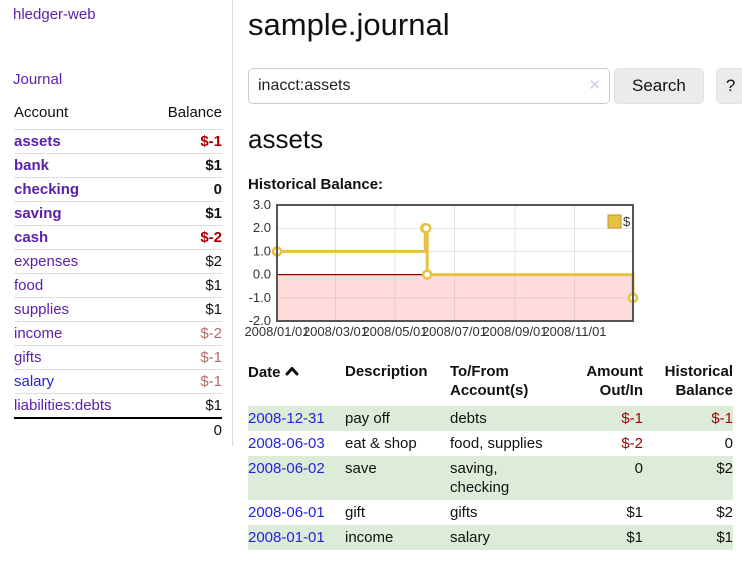 Image resolution: width=742 pixels, height=582 pixels. Describe the element at coordinates (296, 478) in the screenshot. I see `transaction-date-cell: 2008-06-02` at that location.